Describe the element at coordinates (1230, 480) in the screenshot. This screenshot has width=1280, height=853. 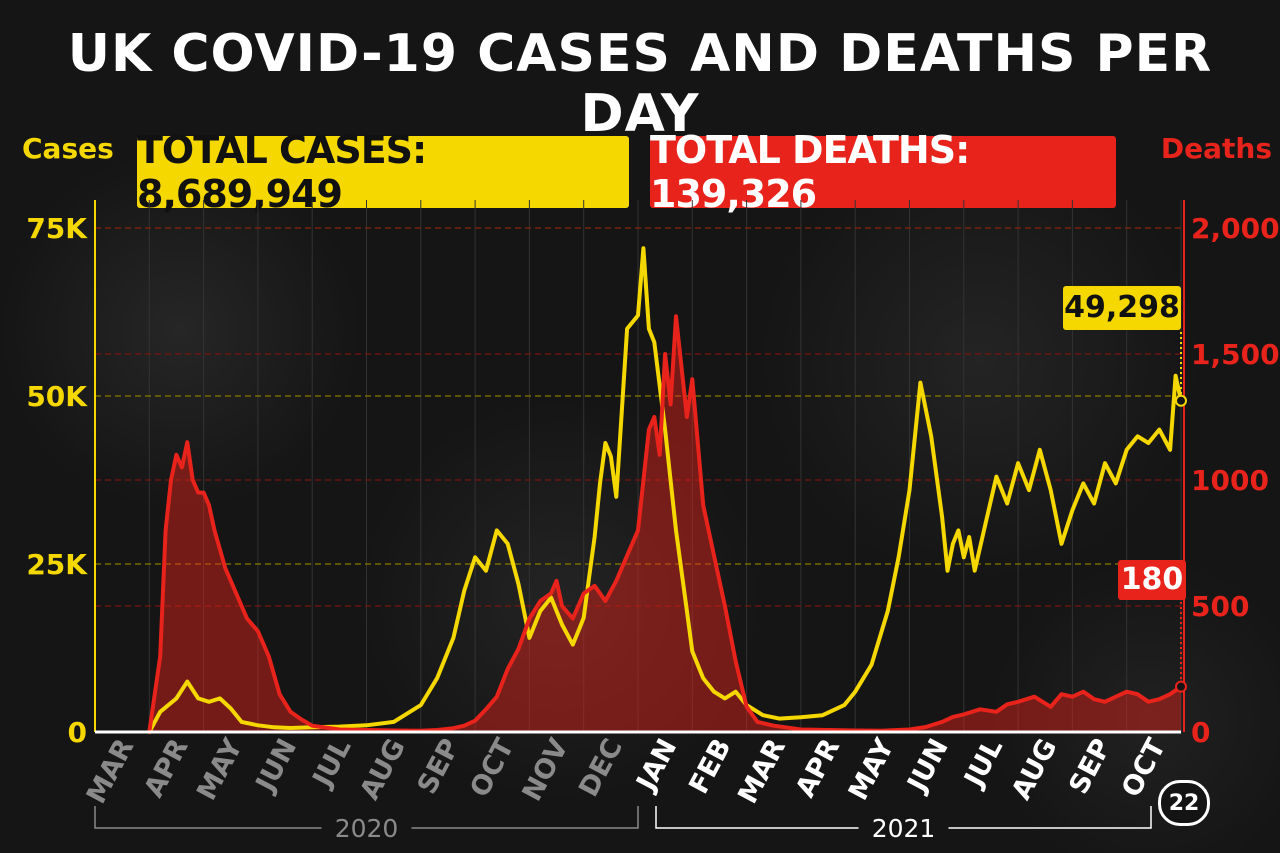
I see `deaths-tick-label: 1000` at that location.